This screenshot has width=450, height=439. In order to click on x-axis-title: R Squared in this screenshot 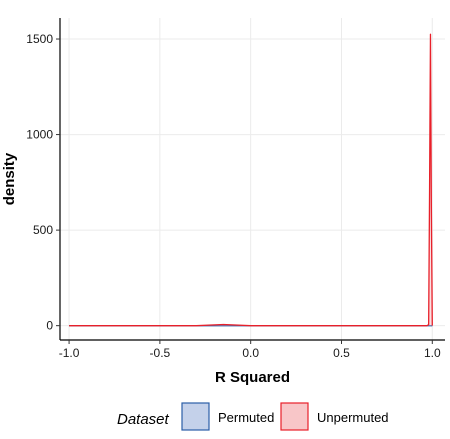, I will do `click(252, 377)`.